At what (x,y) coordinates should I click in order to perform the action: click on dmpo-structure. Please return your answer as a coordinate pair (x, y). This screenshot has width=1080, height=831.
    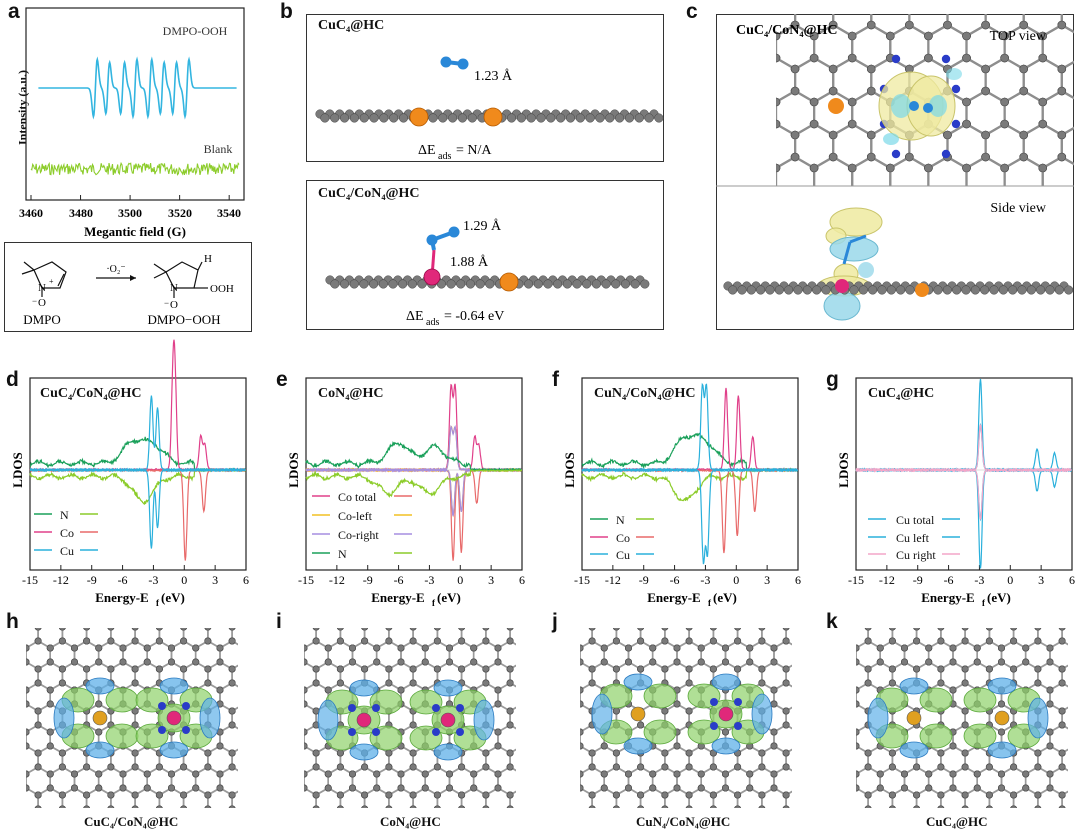
    Looking at the image, I should click on (44, 279).